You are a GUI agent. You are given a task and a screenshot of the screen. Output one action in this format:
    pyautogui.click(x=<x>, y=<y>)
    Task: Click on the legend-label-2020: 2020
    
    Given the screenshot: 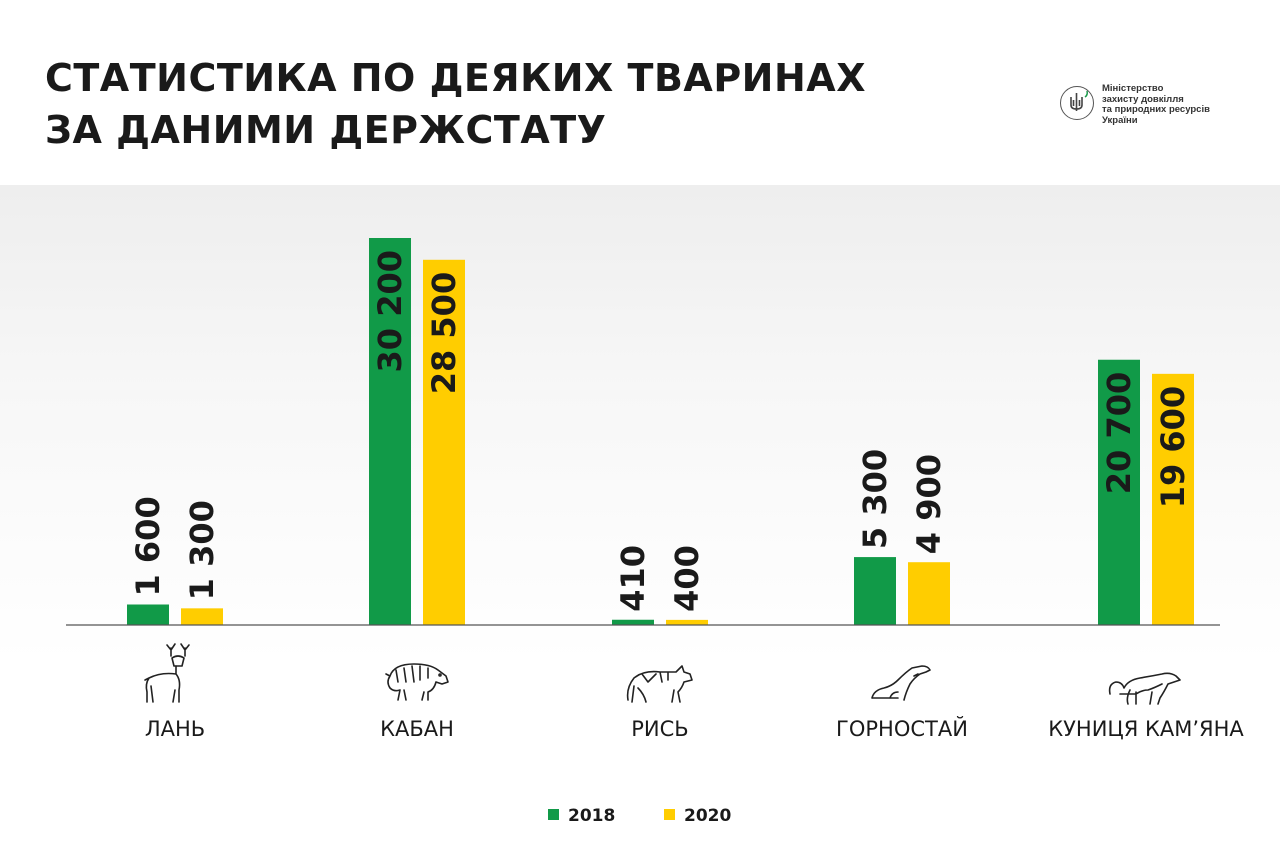 What is the action you would take?
    pyautogui.click(x=708, y=816)
    